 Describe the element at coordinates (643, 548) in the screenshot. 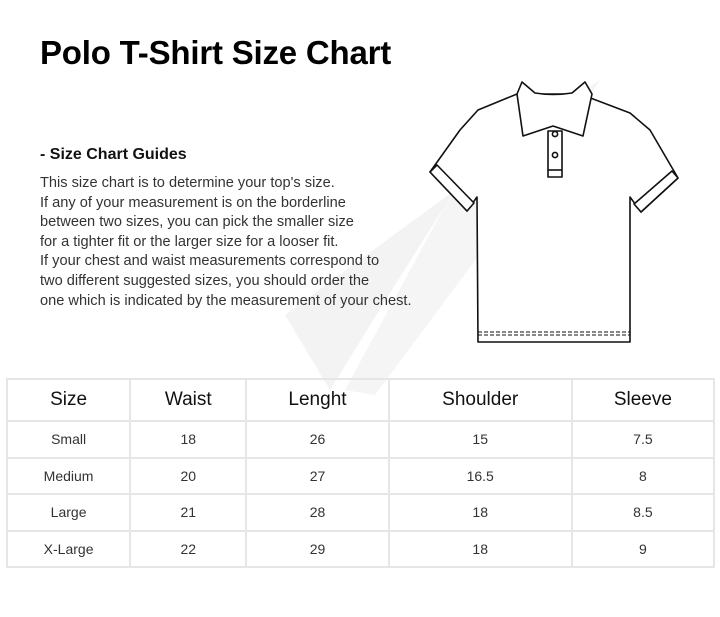

I see `cell: 9` at that location.